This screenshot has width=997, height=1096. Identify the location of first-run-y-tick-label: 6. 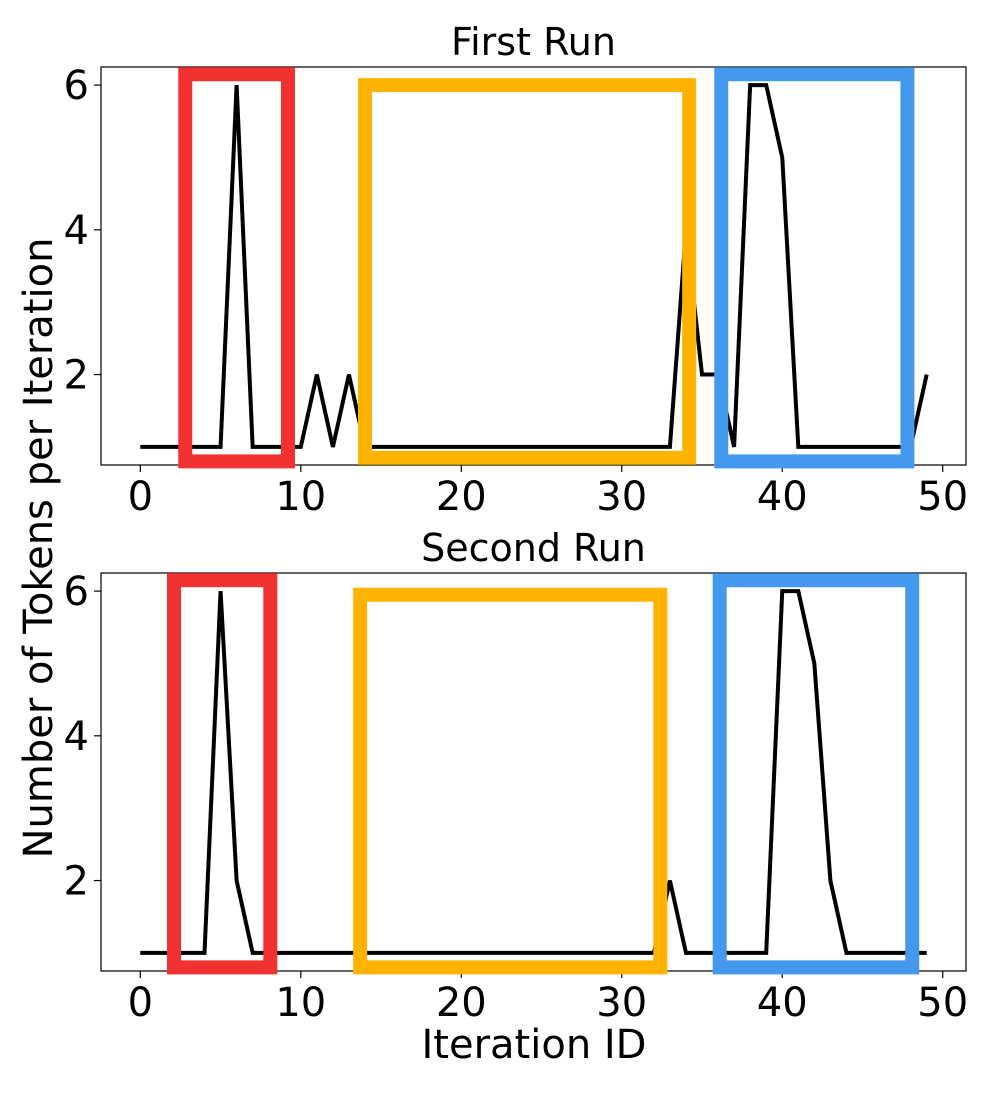
(76, 86).